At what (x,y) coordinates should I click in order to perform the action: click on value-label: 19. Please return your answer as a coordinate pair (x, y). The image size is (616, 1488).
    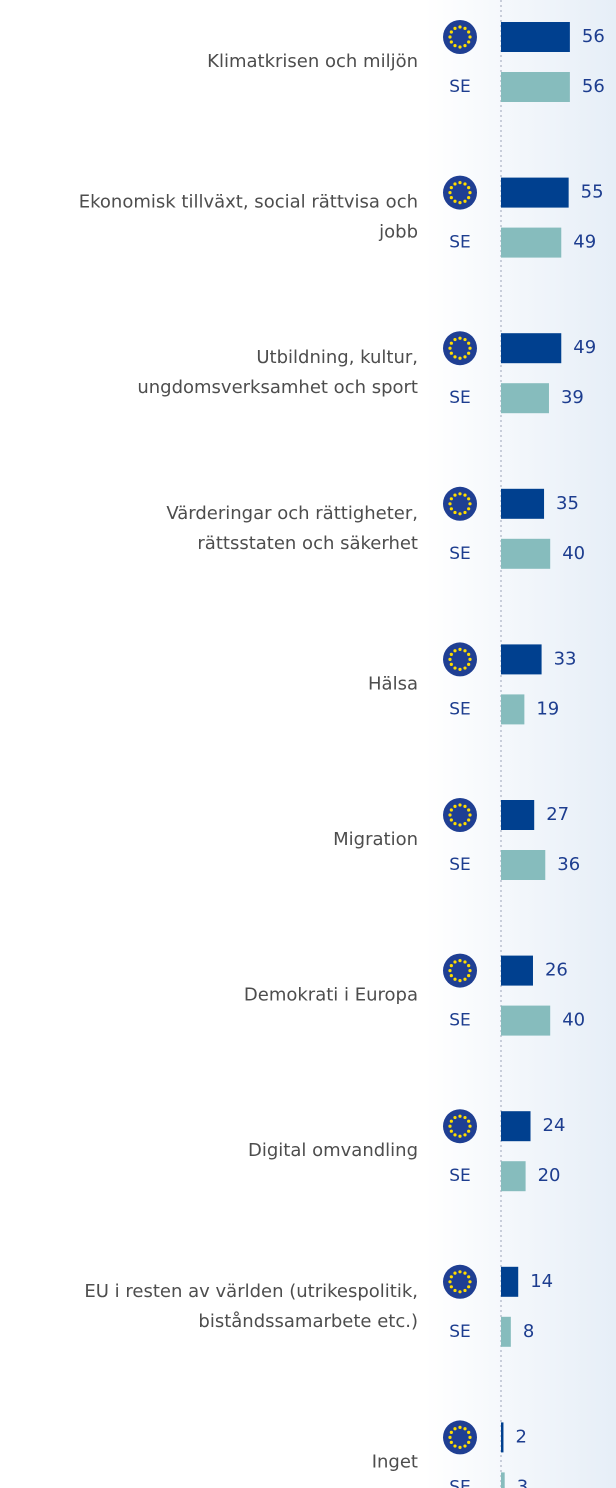
    Looking at the image, I should click on (547, 708).